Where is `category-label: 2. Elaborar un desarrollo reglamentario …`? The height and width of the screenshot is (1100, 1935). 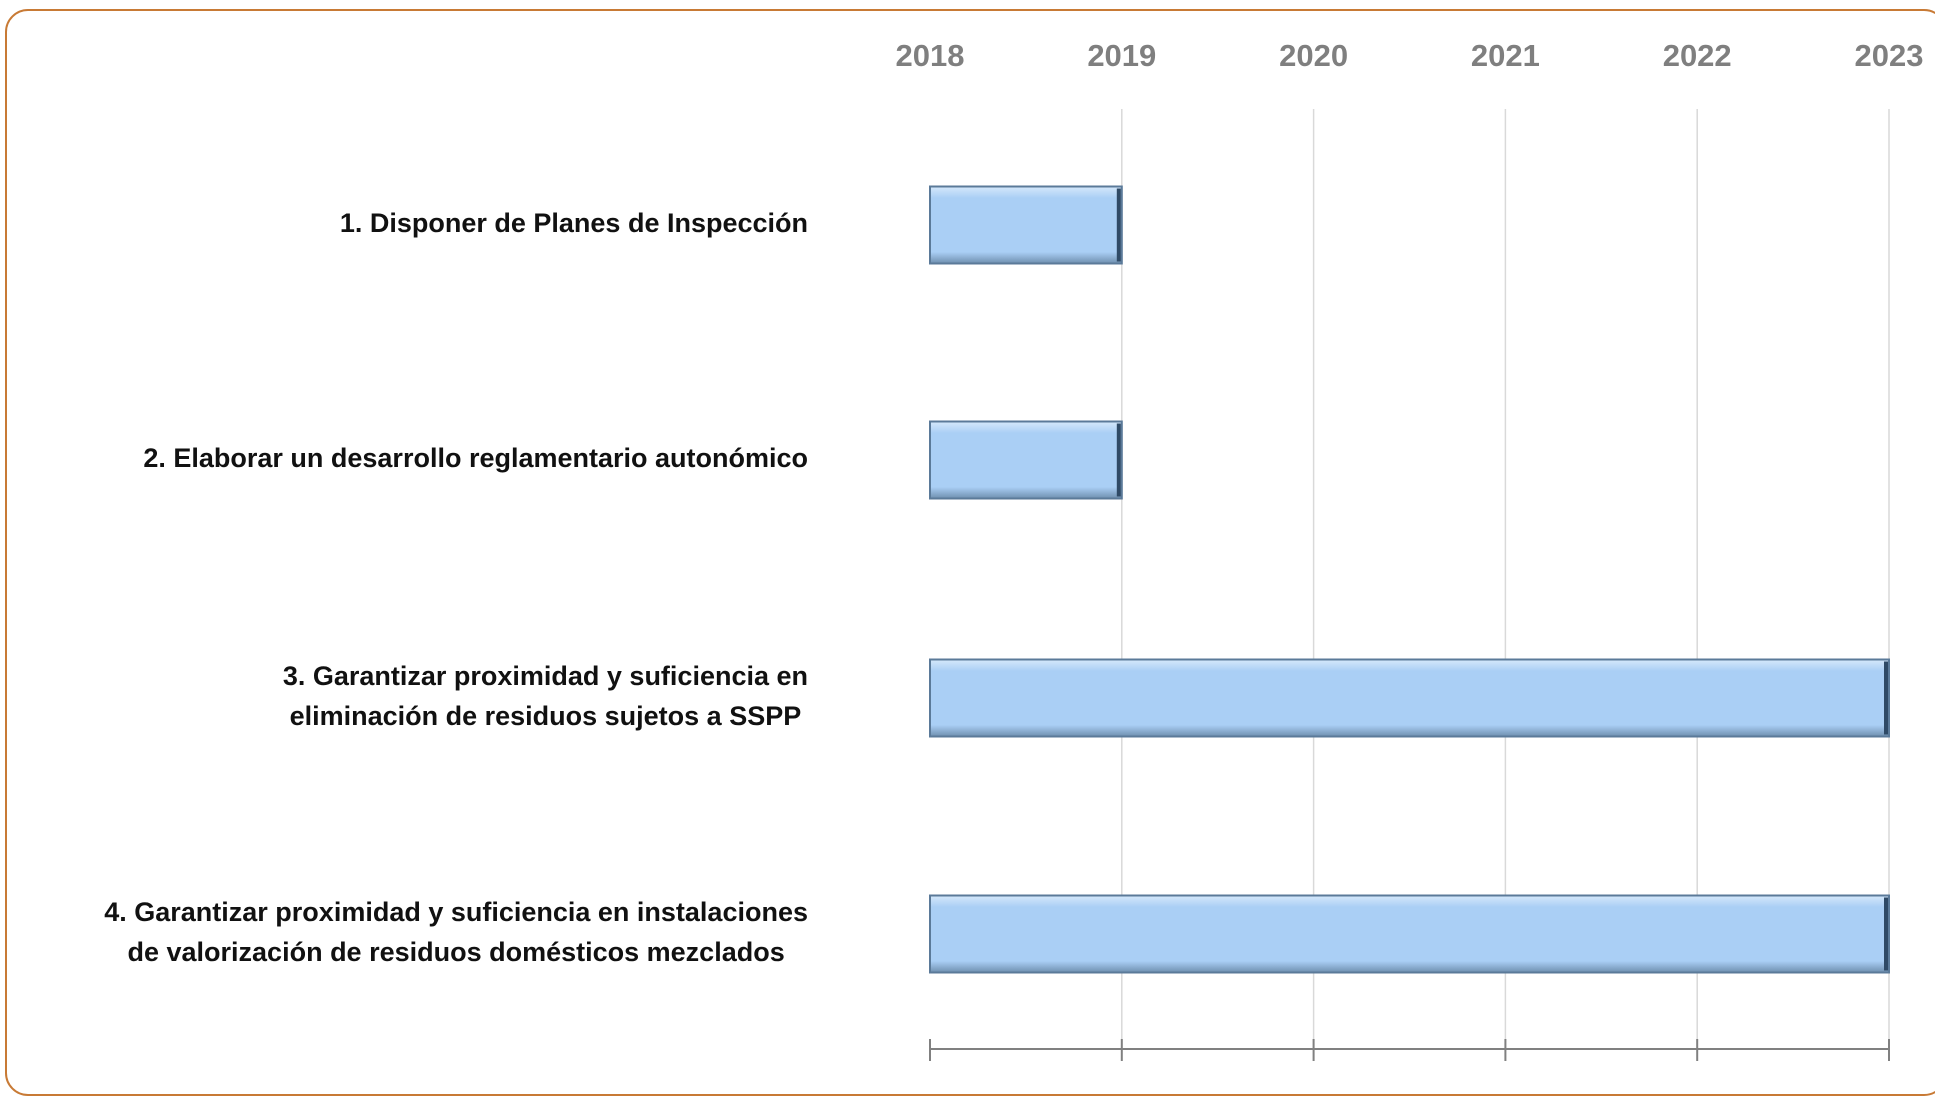
category-label: 2. Elaborar un desarrollo reglamentario … is located at coordinates (475, 458).